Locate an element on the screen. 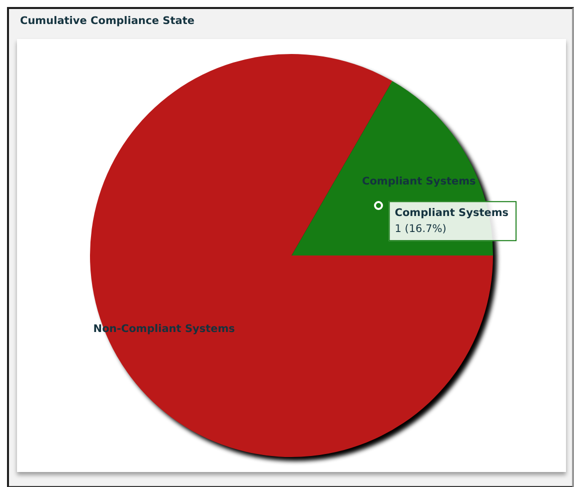 The width and height of the screenshot is (574, 487). chart-title: Cumulative Compliance State is located at coordinates (107, 21).